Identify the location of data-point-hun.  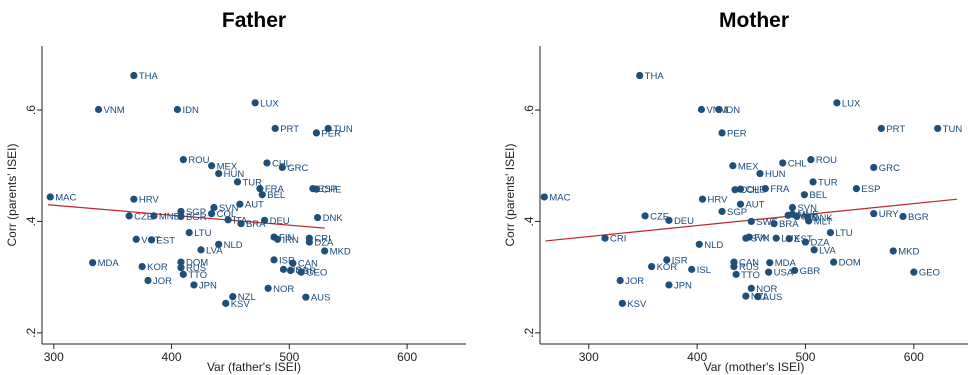
(760, 173).